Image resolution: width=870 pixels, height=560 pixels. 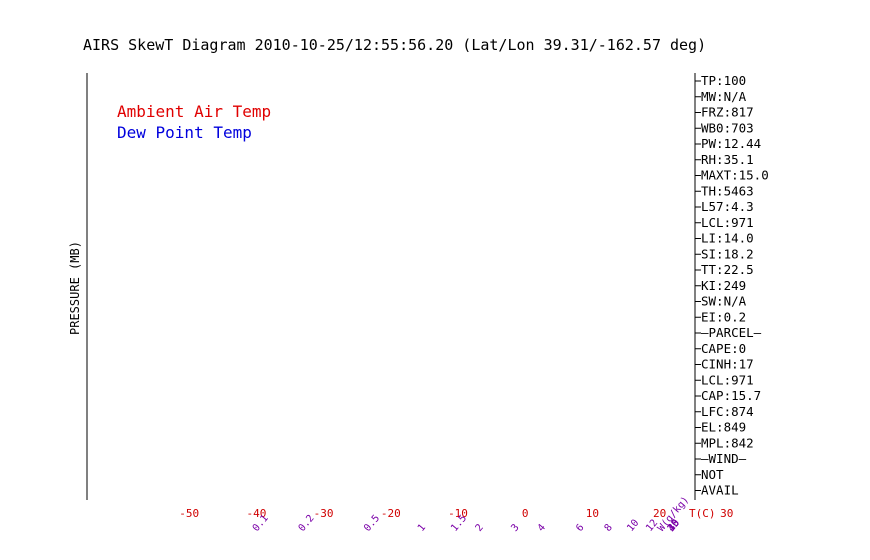 I want to click on stability-index-item: PW:12.44, so click(x=731, y=143).